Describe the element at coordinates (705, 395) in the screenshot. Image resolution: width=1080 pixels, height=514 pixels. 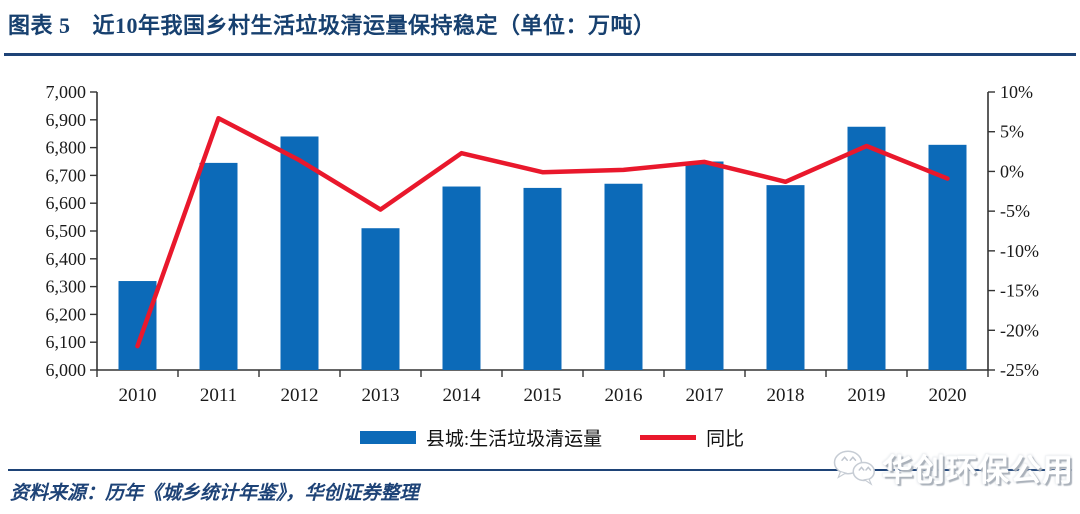
I see `x-axis-year-label: 2017` at that location.